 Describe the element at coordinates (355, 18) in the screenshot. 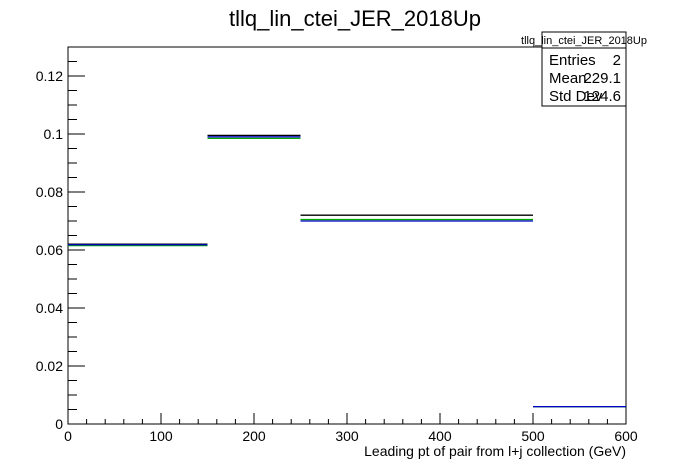

I see `chart-title: tllq_lin_ctei_JER_2018Up` at that location.